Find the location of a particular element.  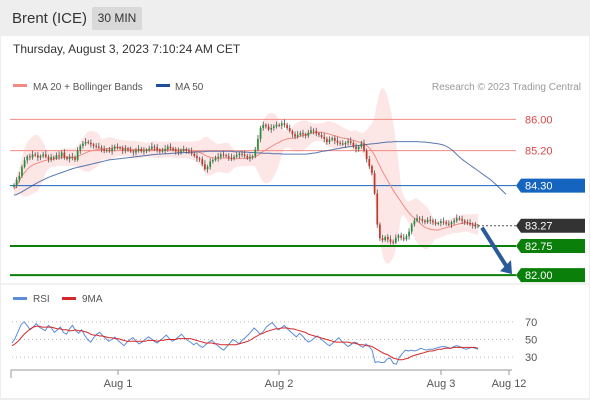

copyright-label: Research © 2023 Trading Central is located at coordinates (506, 87).